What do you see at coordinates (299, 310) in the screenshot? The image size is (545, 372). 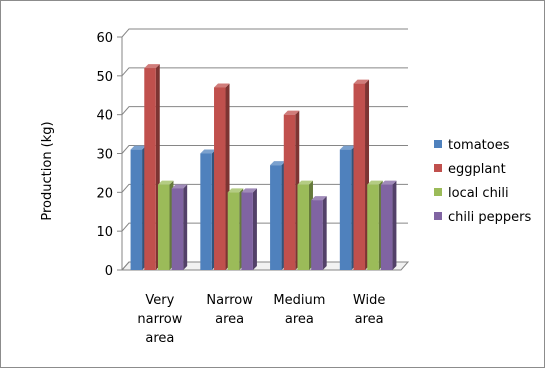 I see `x-category-label: Medium area` at bounding box center [299, 310].